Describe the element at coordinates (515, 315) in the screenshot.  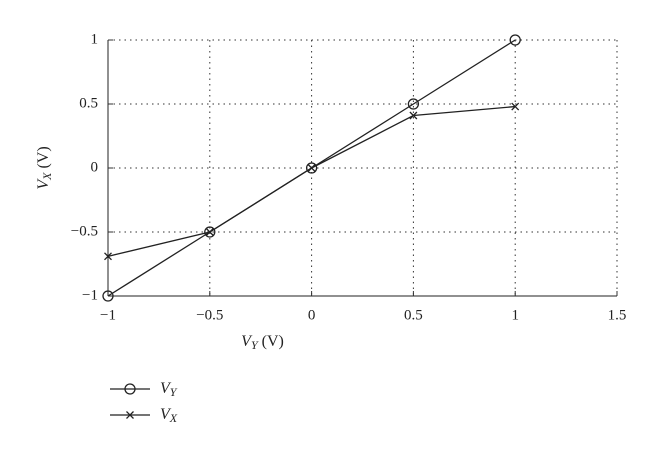
I see `x-tick-label: 1` at that location.